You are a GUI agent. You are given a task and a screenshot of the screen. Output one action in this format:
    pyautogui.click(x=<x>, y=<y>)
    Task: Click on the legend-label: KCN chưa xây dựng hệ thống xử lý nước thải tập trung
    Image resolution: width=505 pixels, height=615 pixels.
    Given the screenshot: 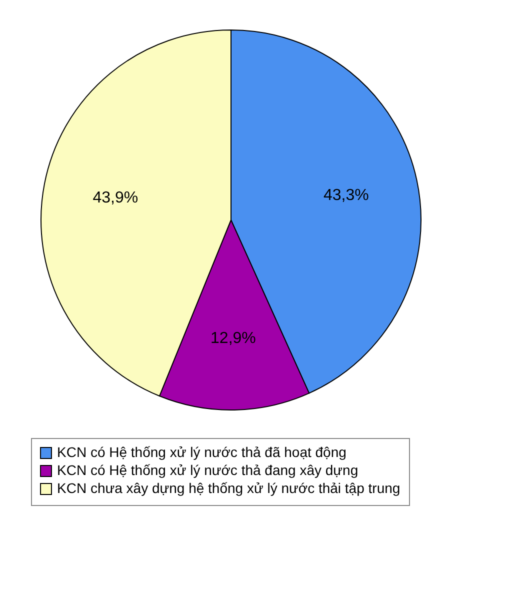 What is the action you would take?
    pyautogui.click(x=228, y=488)
    